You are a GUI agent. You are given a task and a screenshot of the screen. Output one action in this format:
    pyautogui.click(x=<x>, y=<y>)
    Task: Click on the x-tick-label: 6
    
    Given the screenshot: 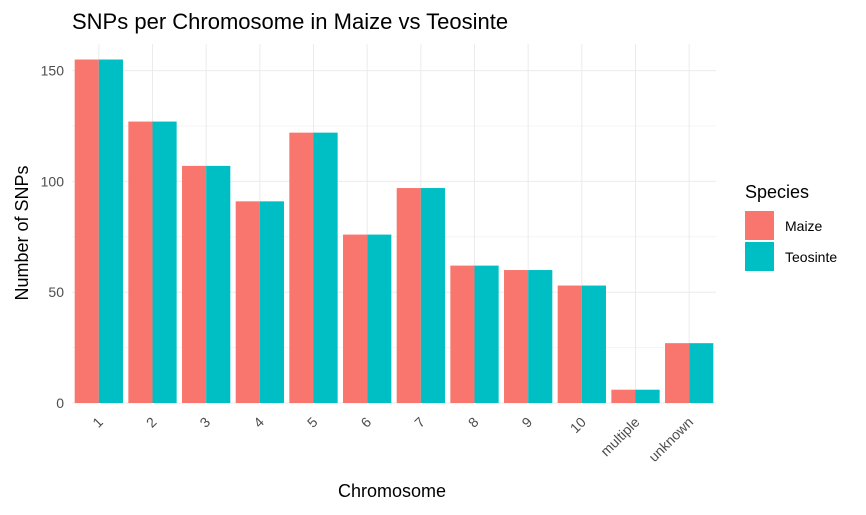 What is the action you would take?
    pyautogui.click(x=365, y=422)
    